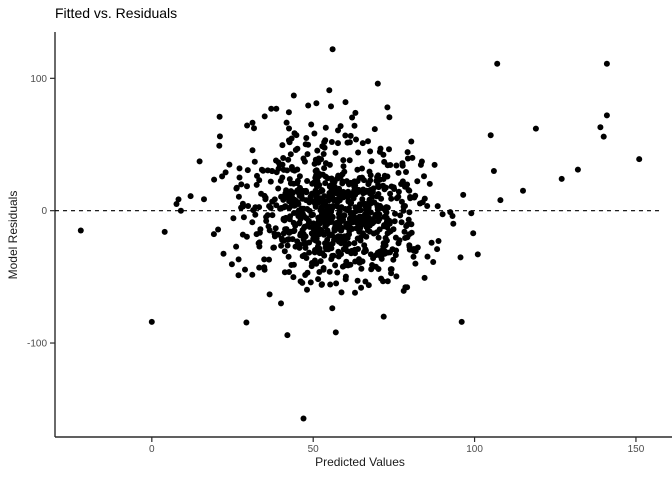 Image resolution: width=672 pixels, height=480 pixels. What do you see at coordinates (44, 211) in the screenshot?
I see `y-tick-label: 0` at bounding box center [44, 211].